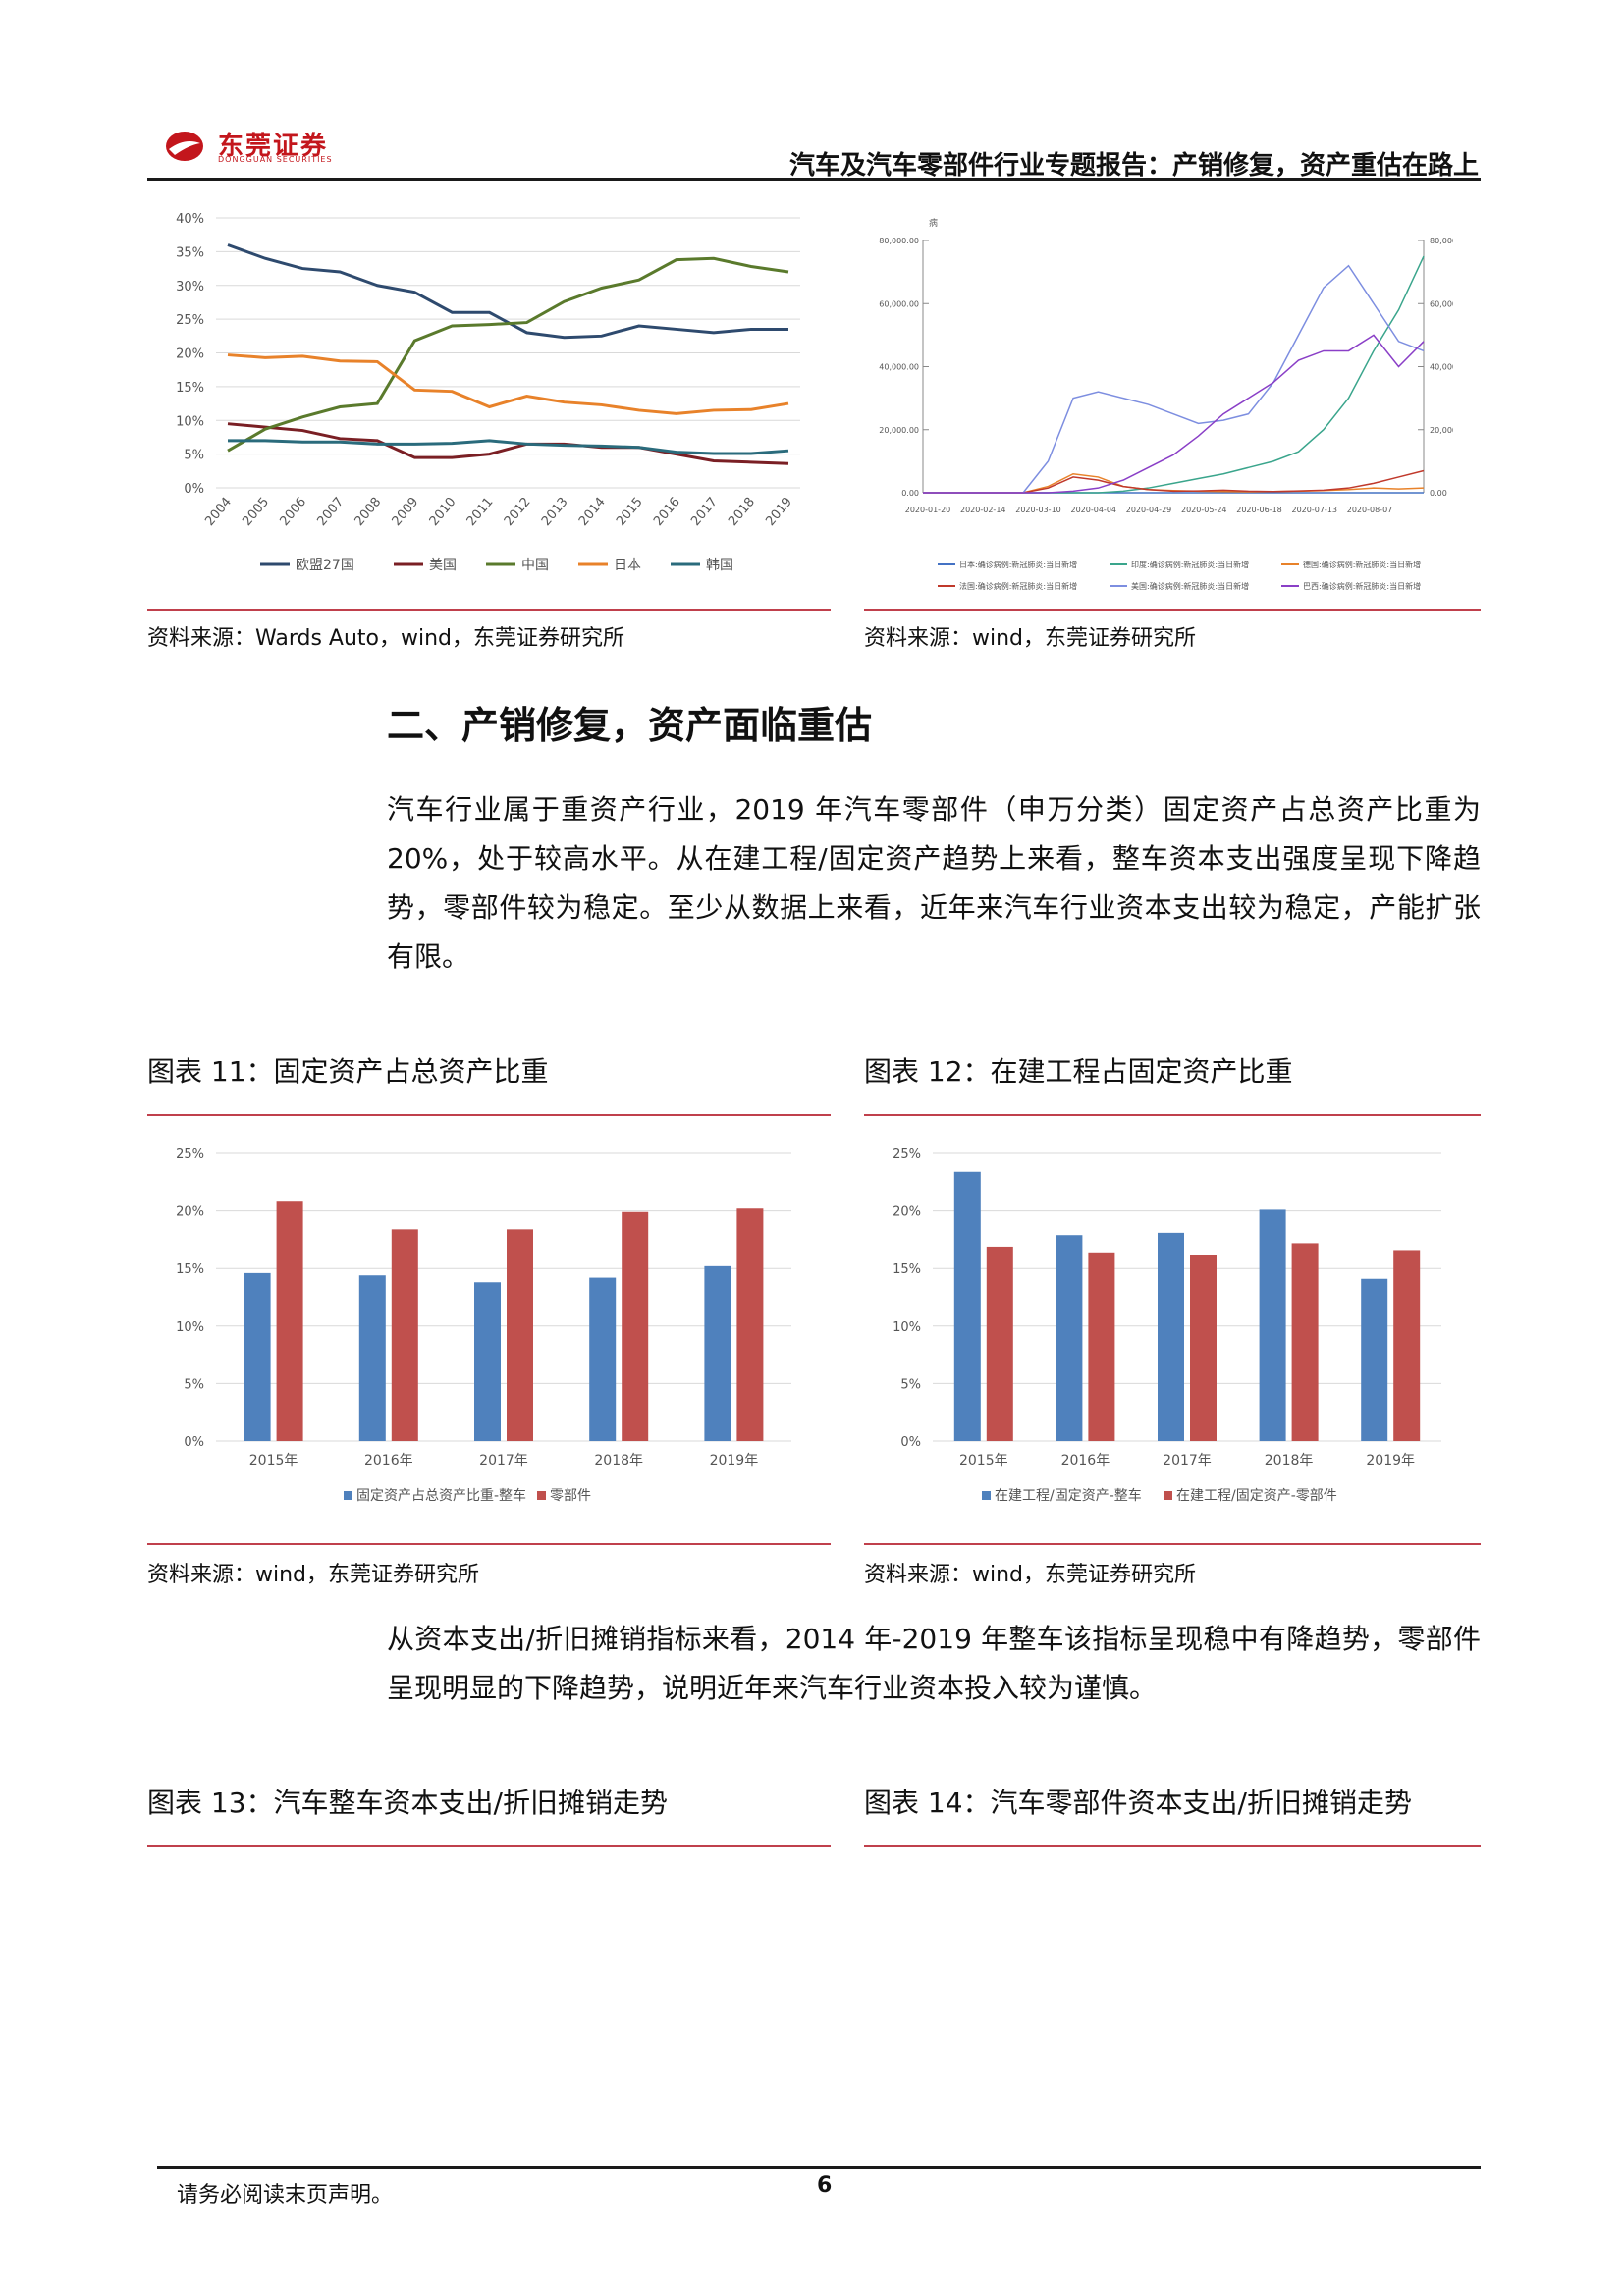 This screenshot has height=2296, width=1624. What do you see at coordinates (406, 512) in the screenshot?
I see `x-tick-label: 2009` at bounding box center [406, 512].